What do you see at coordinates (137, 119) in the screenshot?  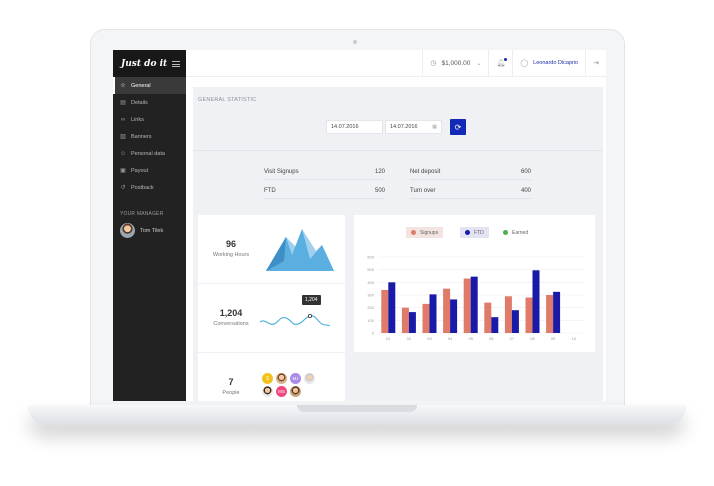 I see `sidebar-item-label: Links` at bounding box center [137, 119].